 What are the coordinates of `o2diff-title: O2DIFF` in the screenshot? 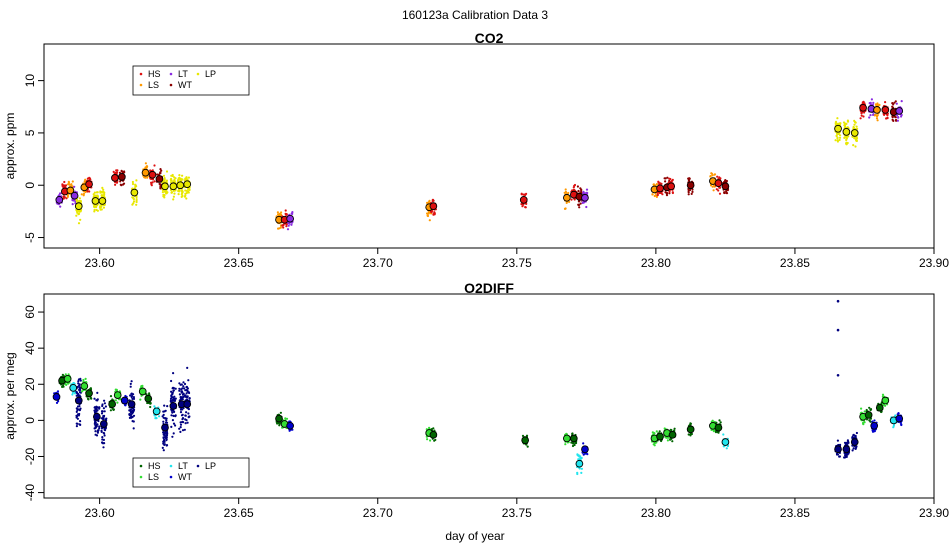 It's located at (489, 288).